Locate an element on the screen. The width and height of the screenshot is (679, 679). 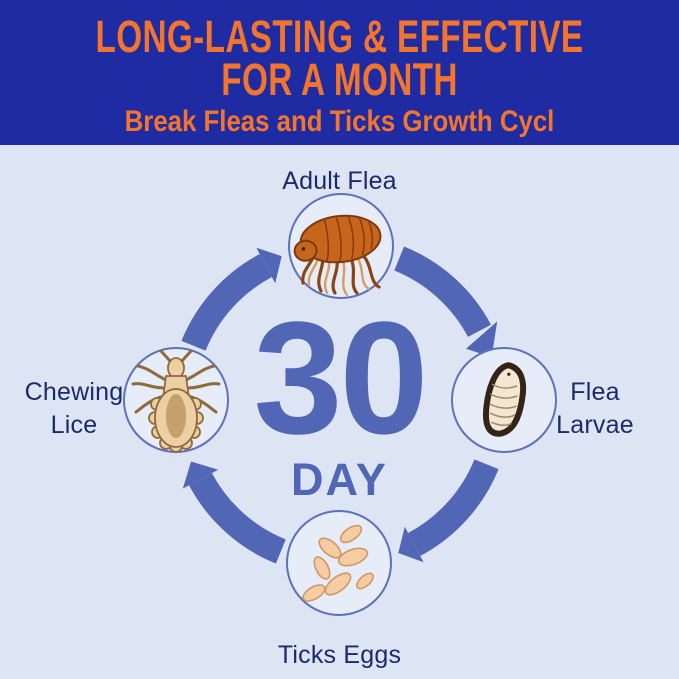
label-adult-flea-text: Adult Flea is located at coordinates (339, 181).